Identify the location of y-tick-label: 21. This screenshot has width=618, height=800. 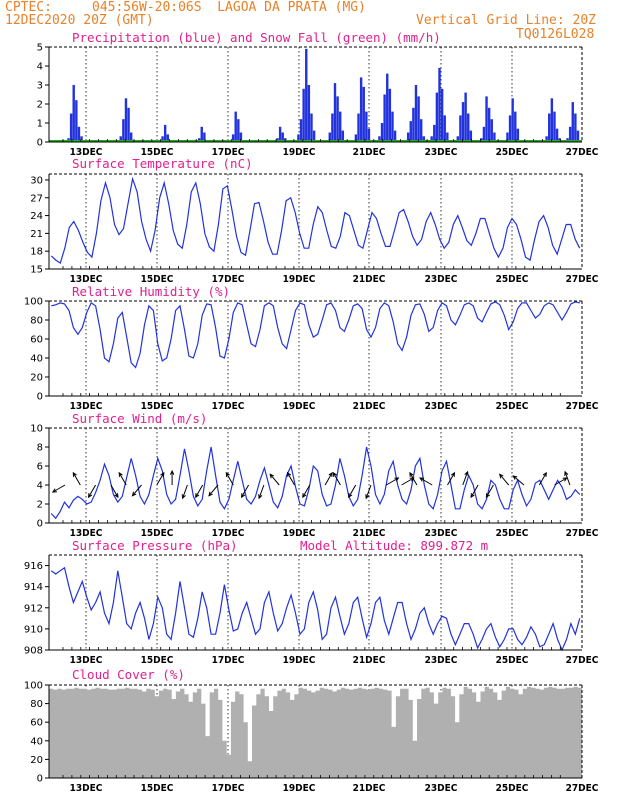
(36, 234).